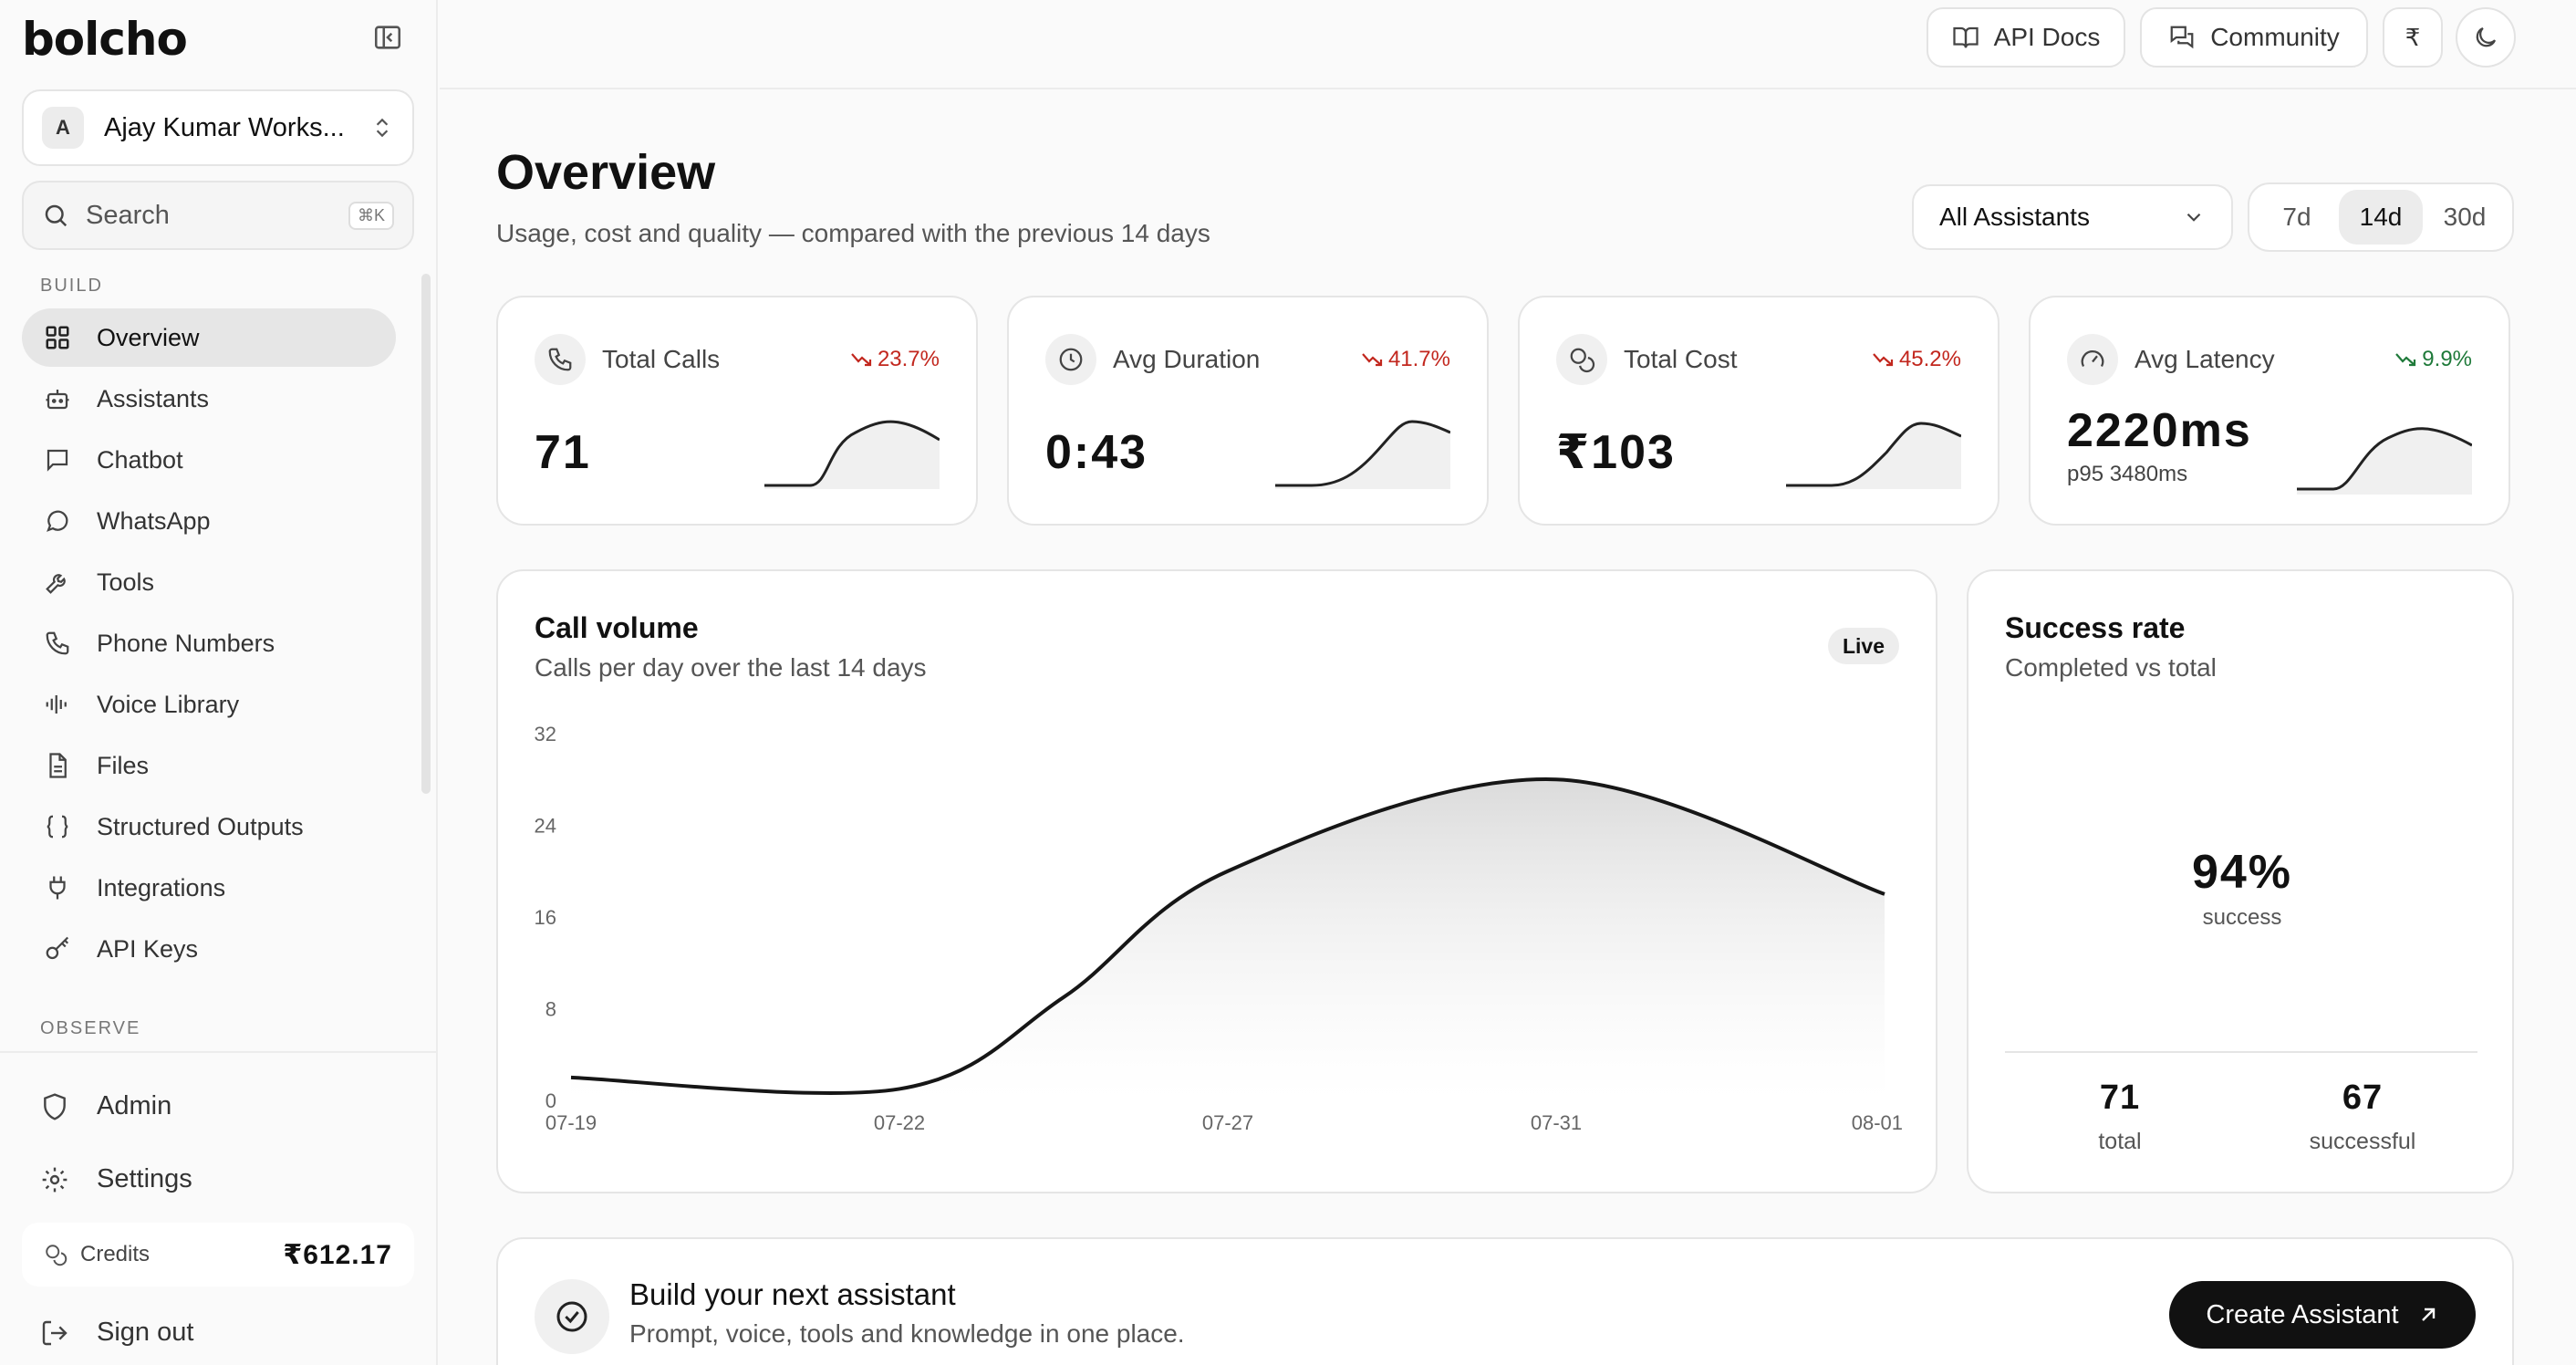  I want to click on kpi-delta-value: 23.7%, so click(909, 359).